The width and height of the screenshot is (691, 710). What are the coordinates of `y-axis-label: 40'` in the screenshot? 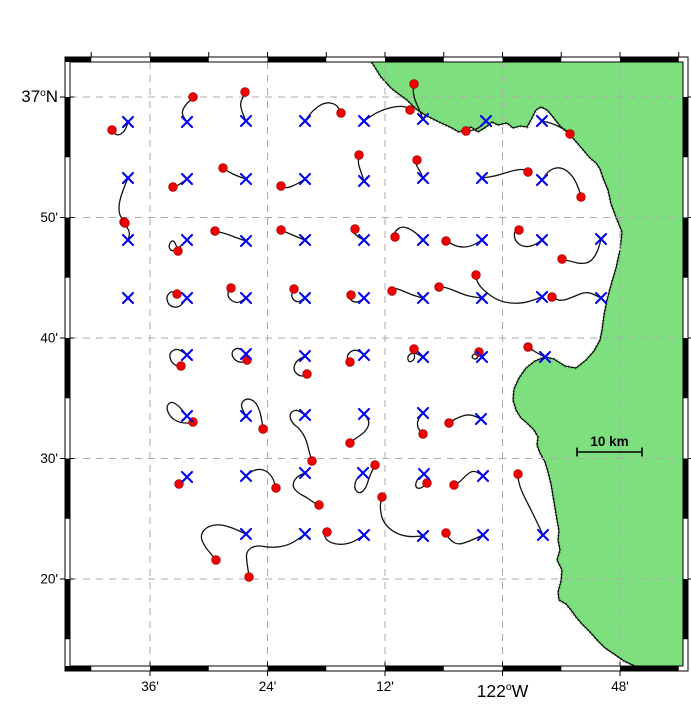 It's located at (49, 338).